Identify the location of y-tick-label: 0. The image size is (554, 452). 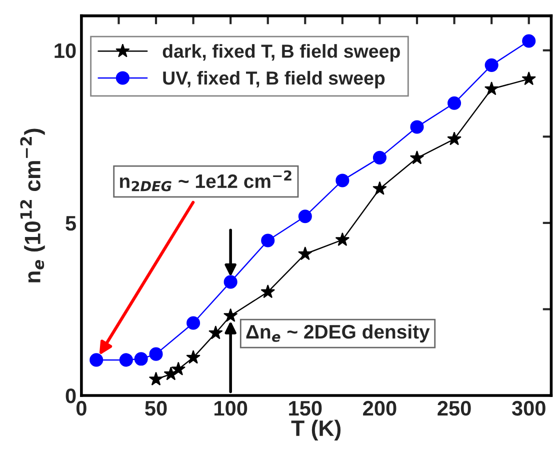
(71, 396).